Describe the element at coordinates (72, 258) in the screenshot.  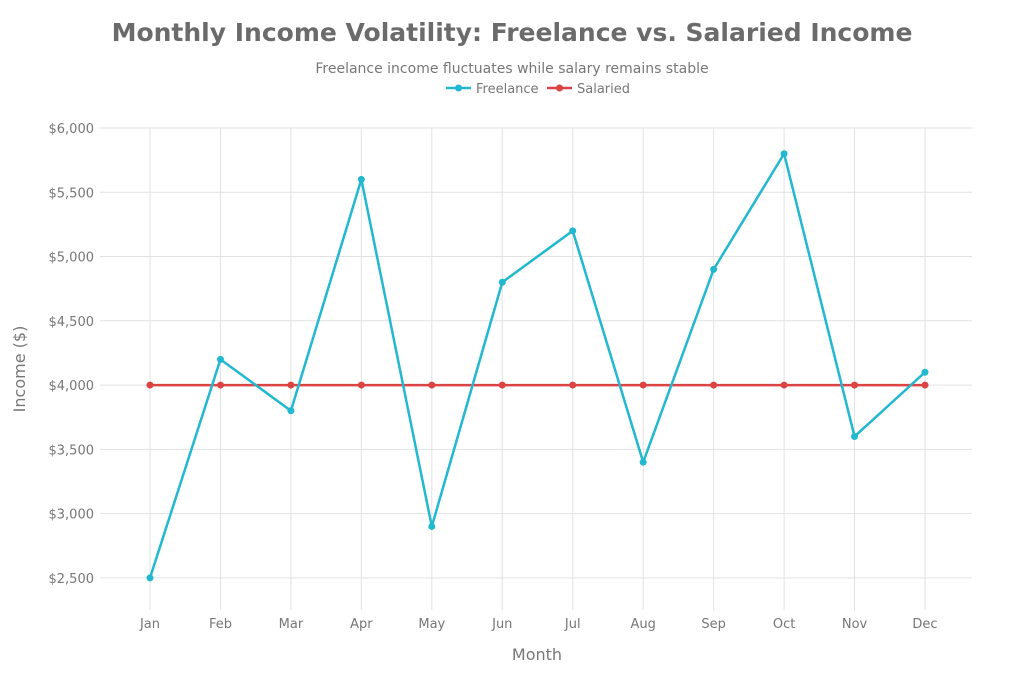
I see `y-tick-label: $5,000` at that location.